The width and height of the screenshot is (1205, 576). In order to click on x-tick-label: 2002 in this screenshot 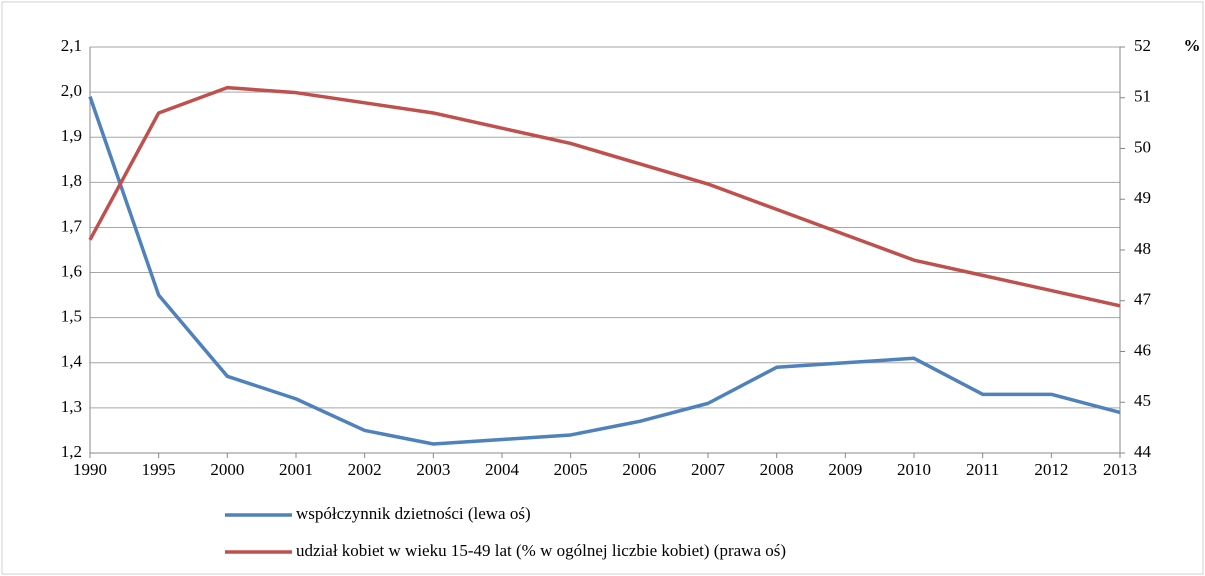, I will do `click(365, 469)`.